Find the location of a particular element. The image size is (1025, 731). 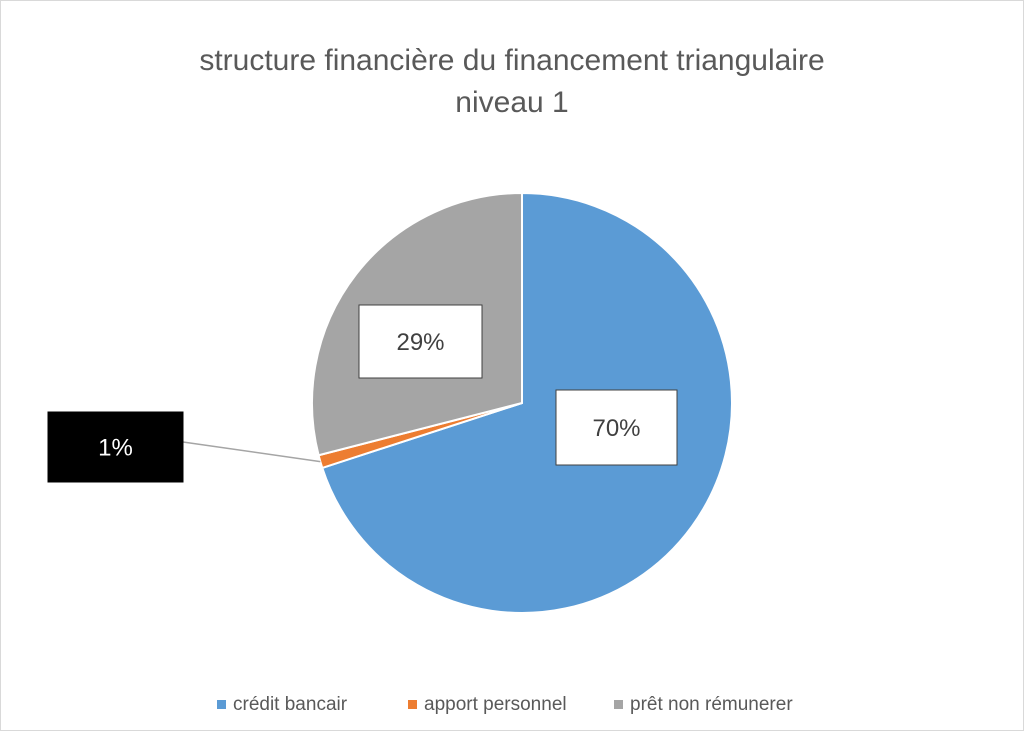

legend-label: crédit bancair is located at coordinates (290, 704).